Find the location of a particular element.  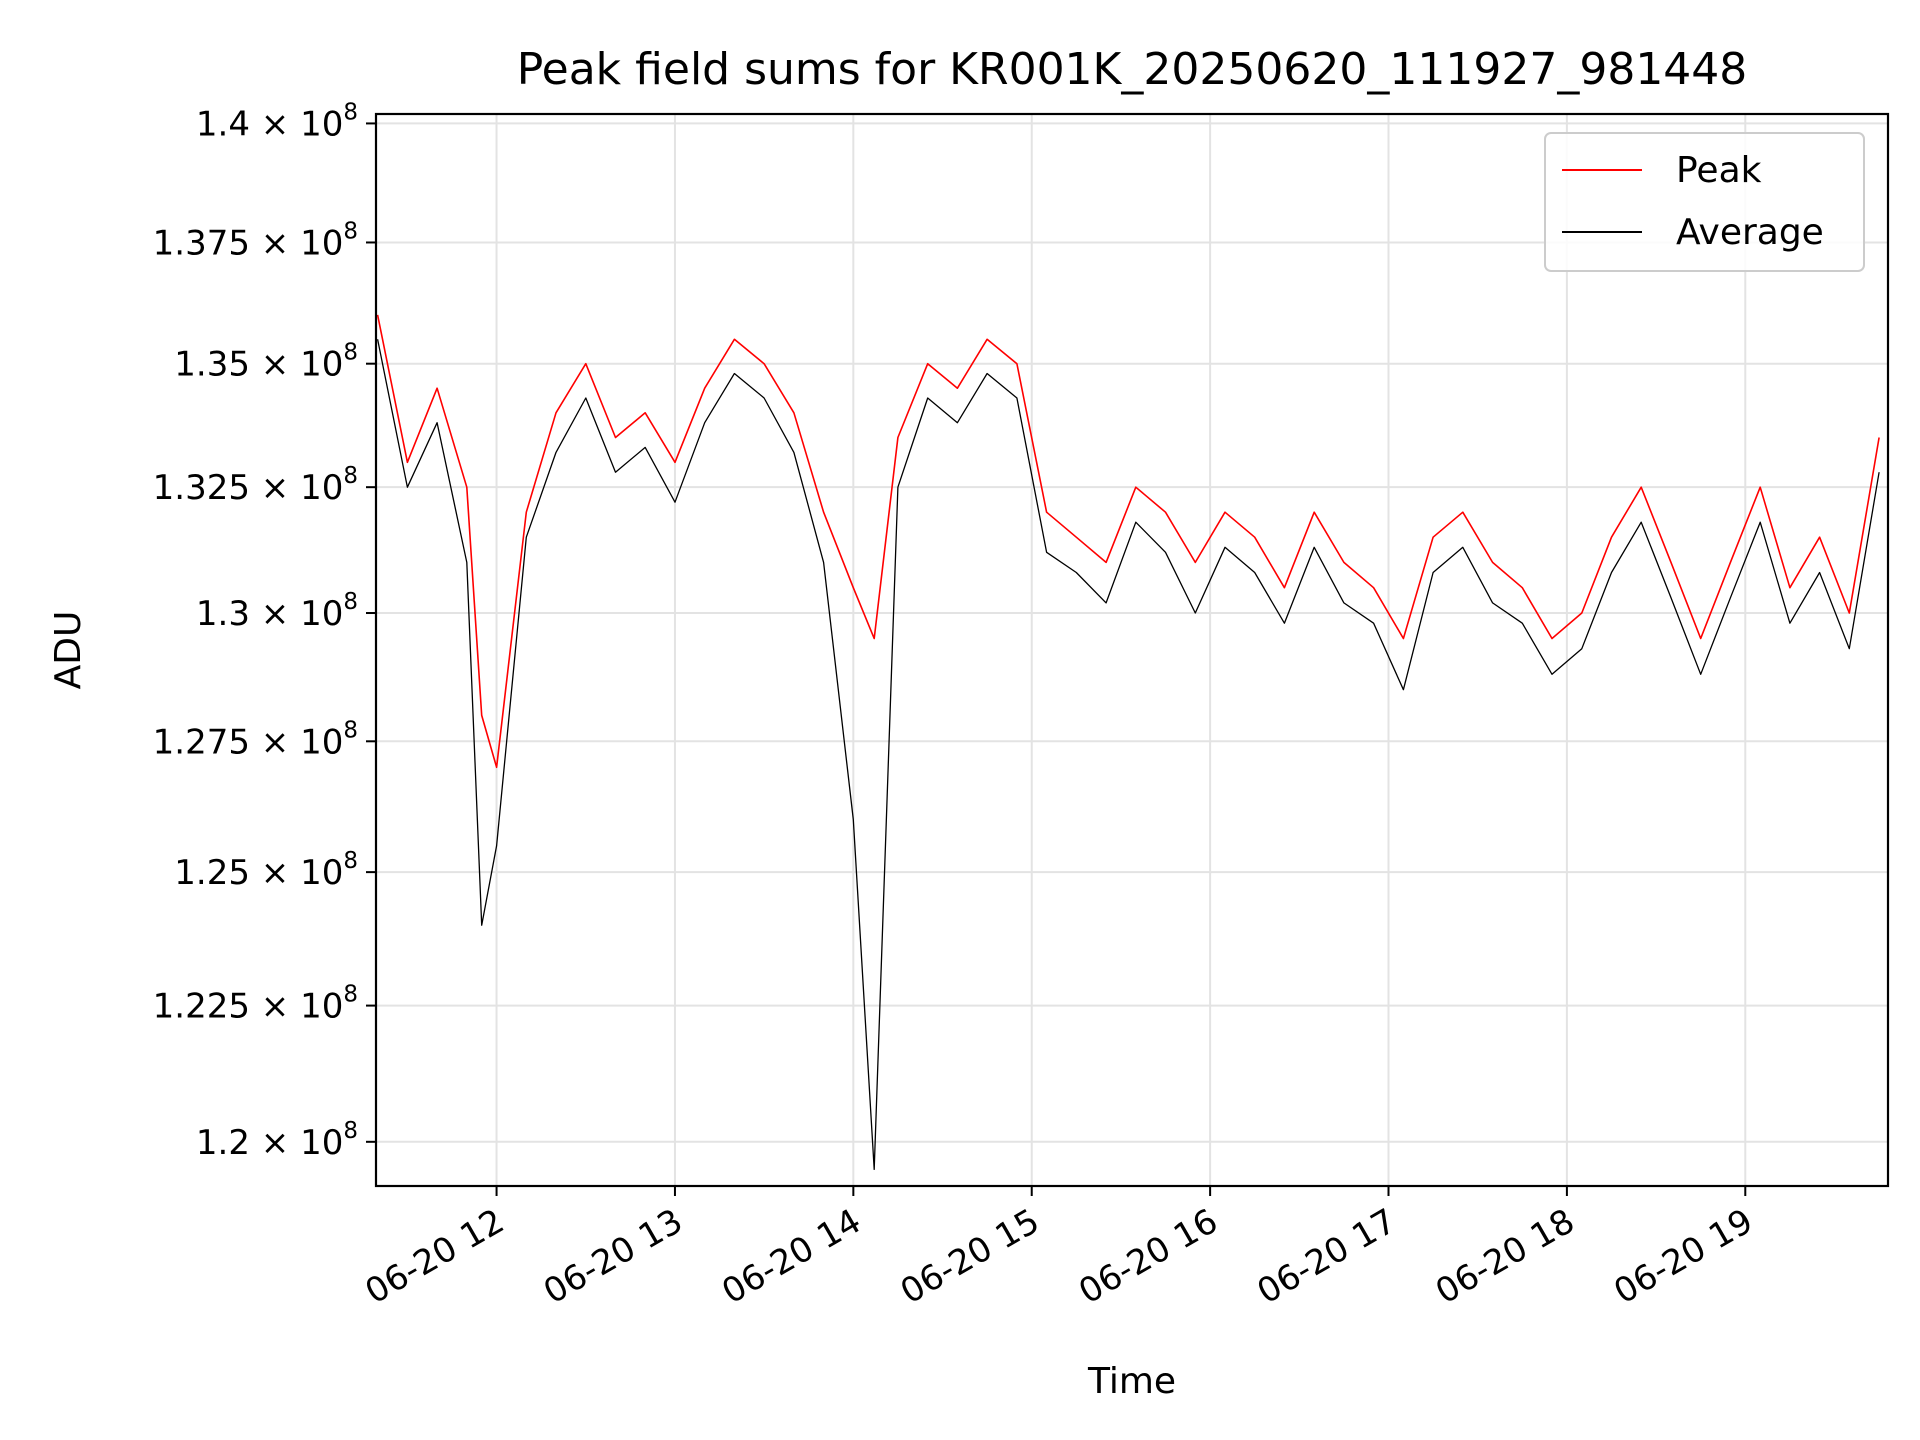

y-tick-label: 1.25 × 108 is located at coordinates (266, 870).